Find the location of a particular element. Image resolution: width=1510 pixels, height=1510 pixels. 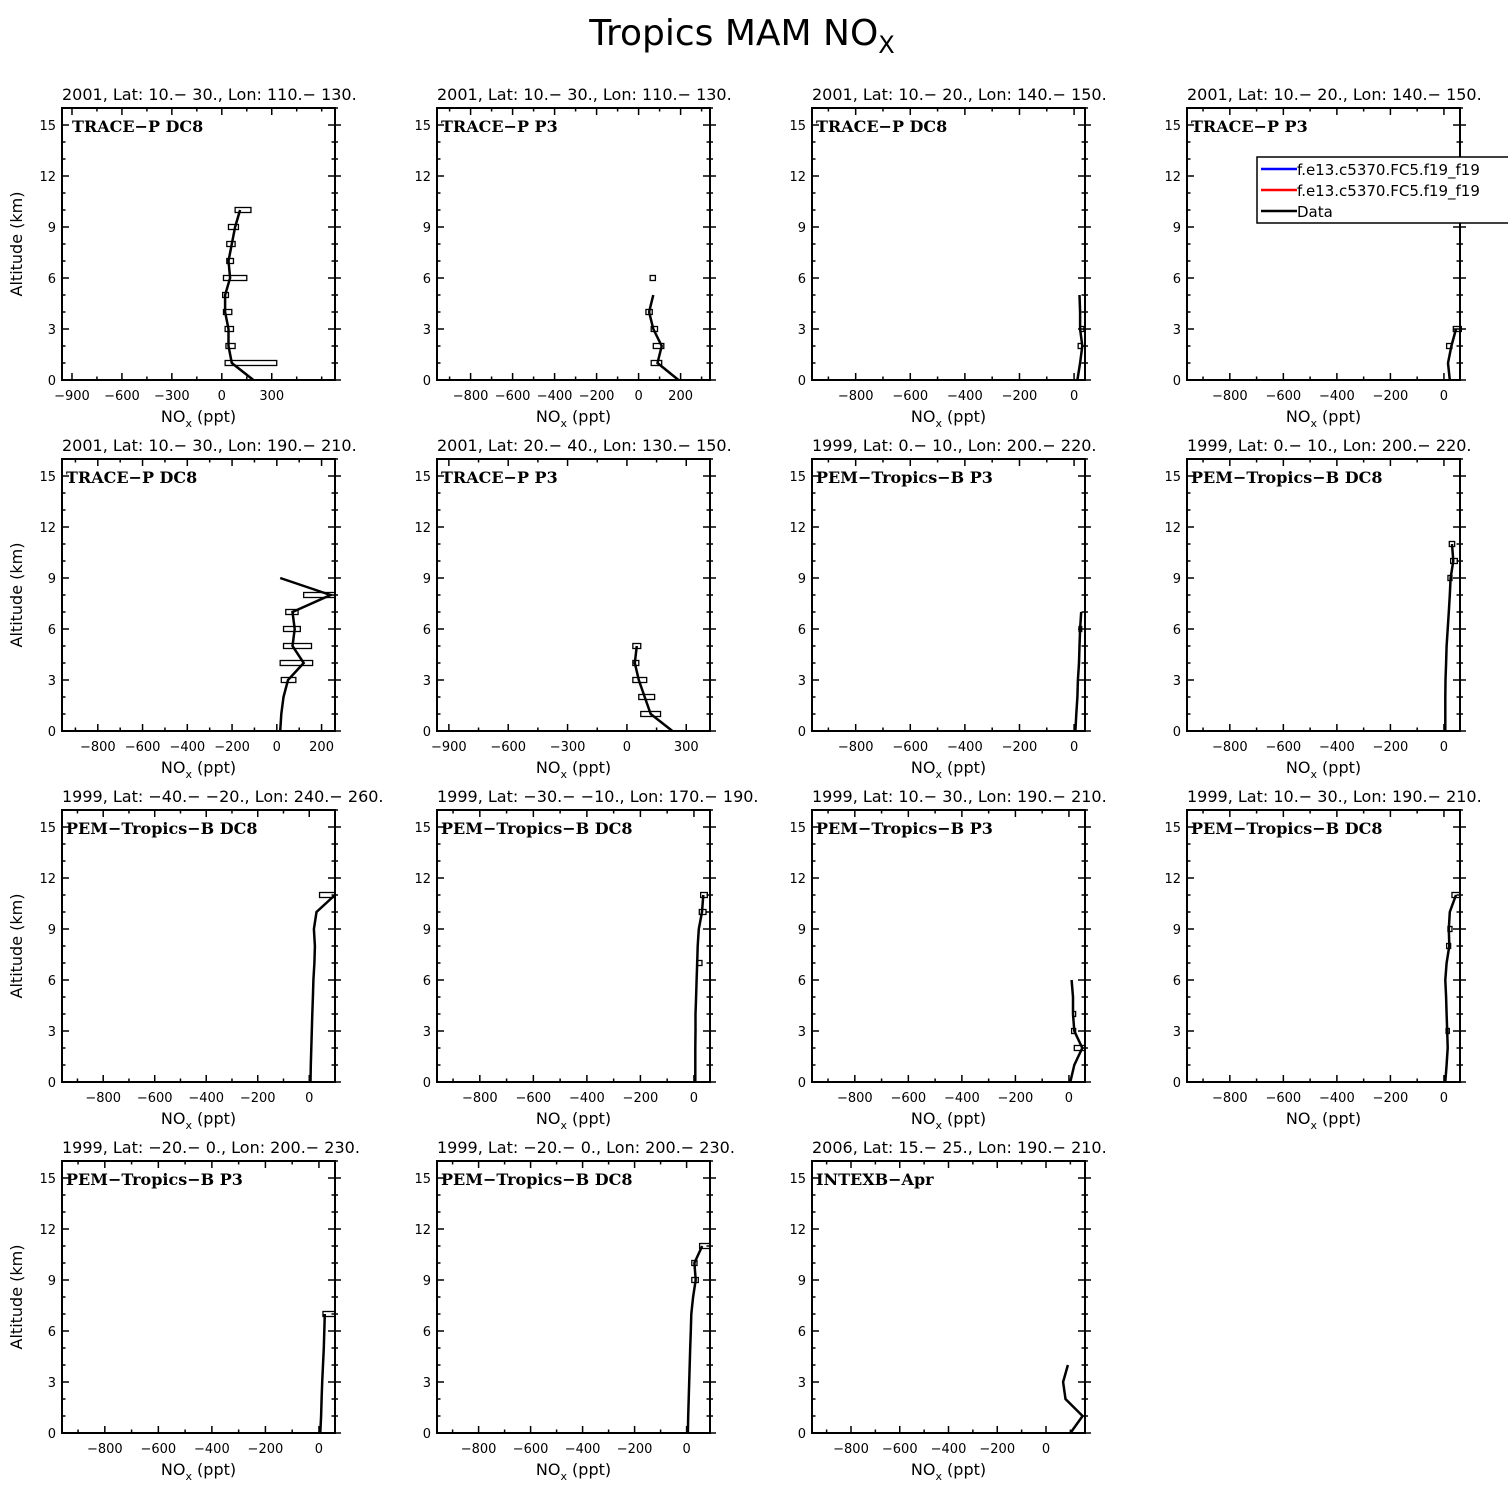

figure-title: Tropics MAM NOX is located at coordinates (741, 36).